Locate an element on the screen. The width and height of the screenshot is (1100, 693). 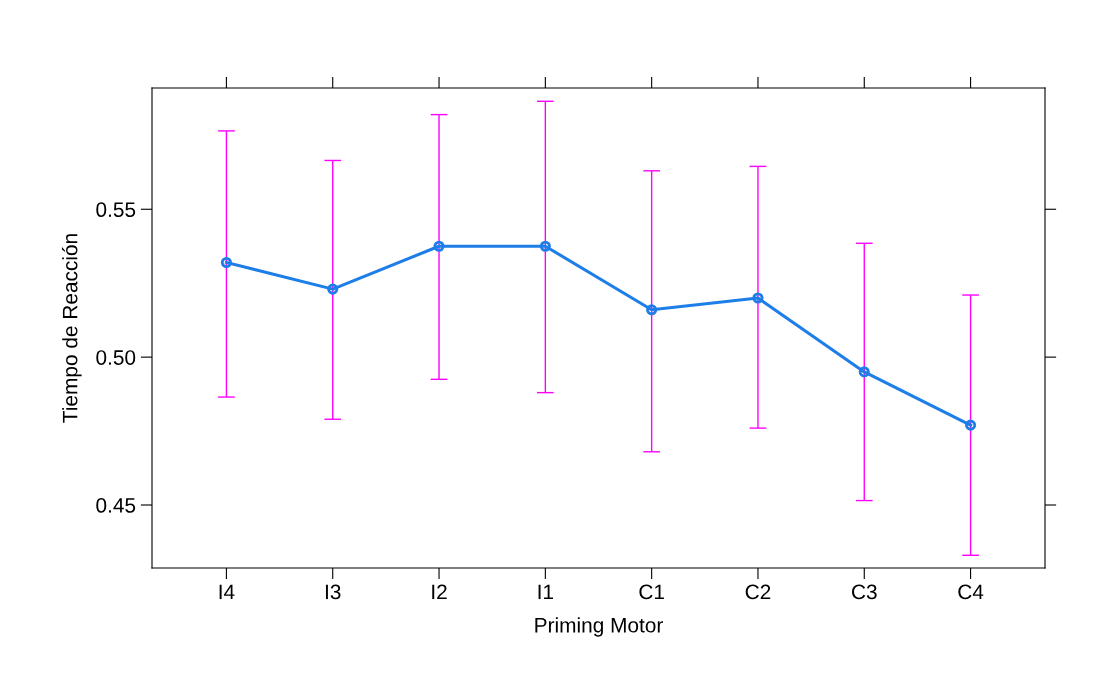
y-tick-label: 0.50 is located at coordinates (116, 357).